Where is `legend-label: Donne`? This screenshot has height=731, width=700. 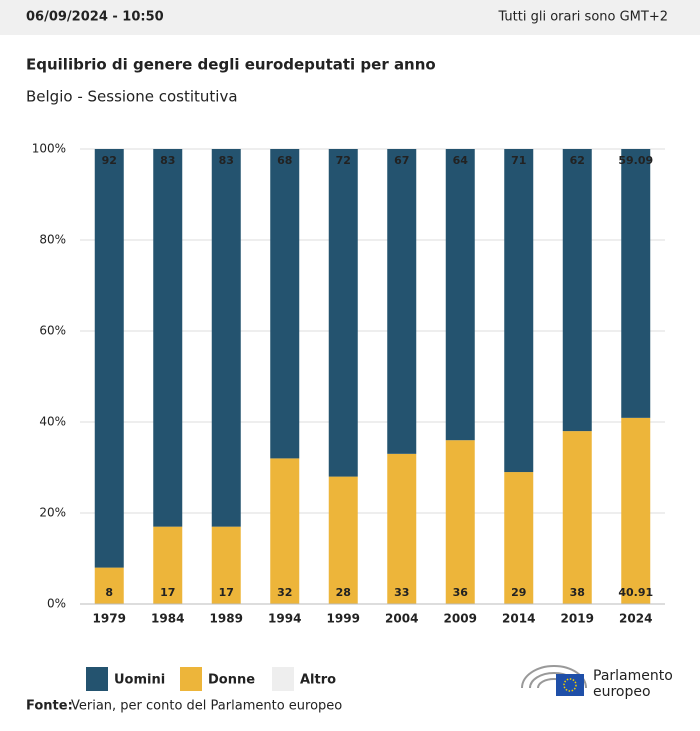 legend-label: Donne is located at coordinates (231, 680).